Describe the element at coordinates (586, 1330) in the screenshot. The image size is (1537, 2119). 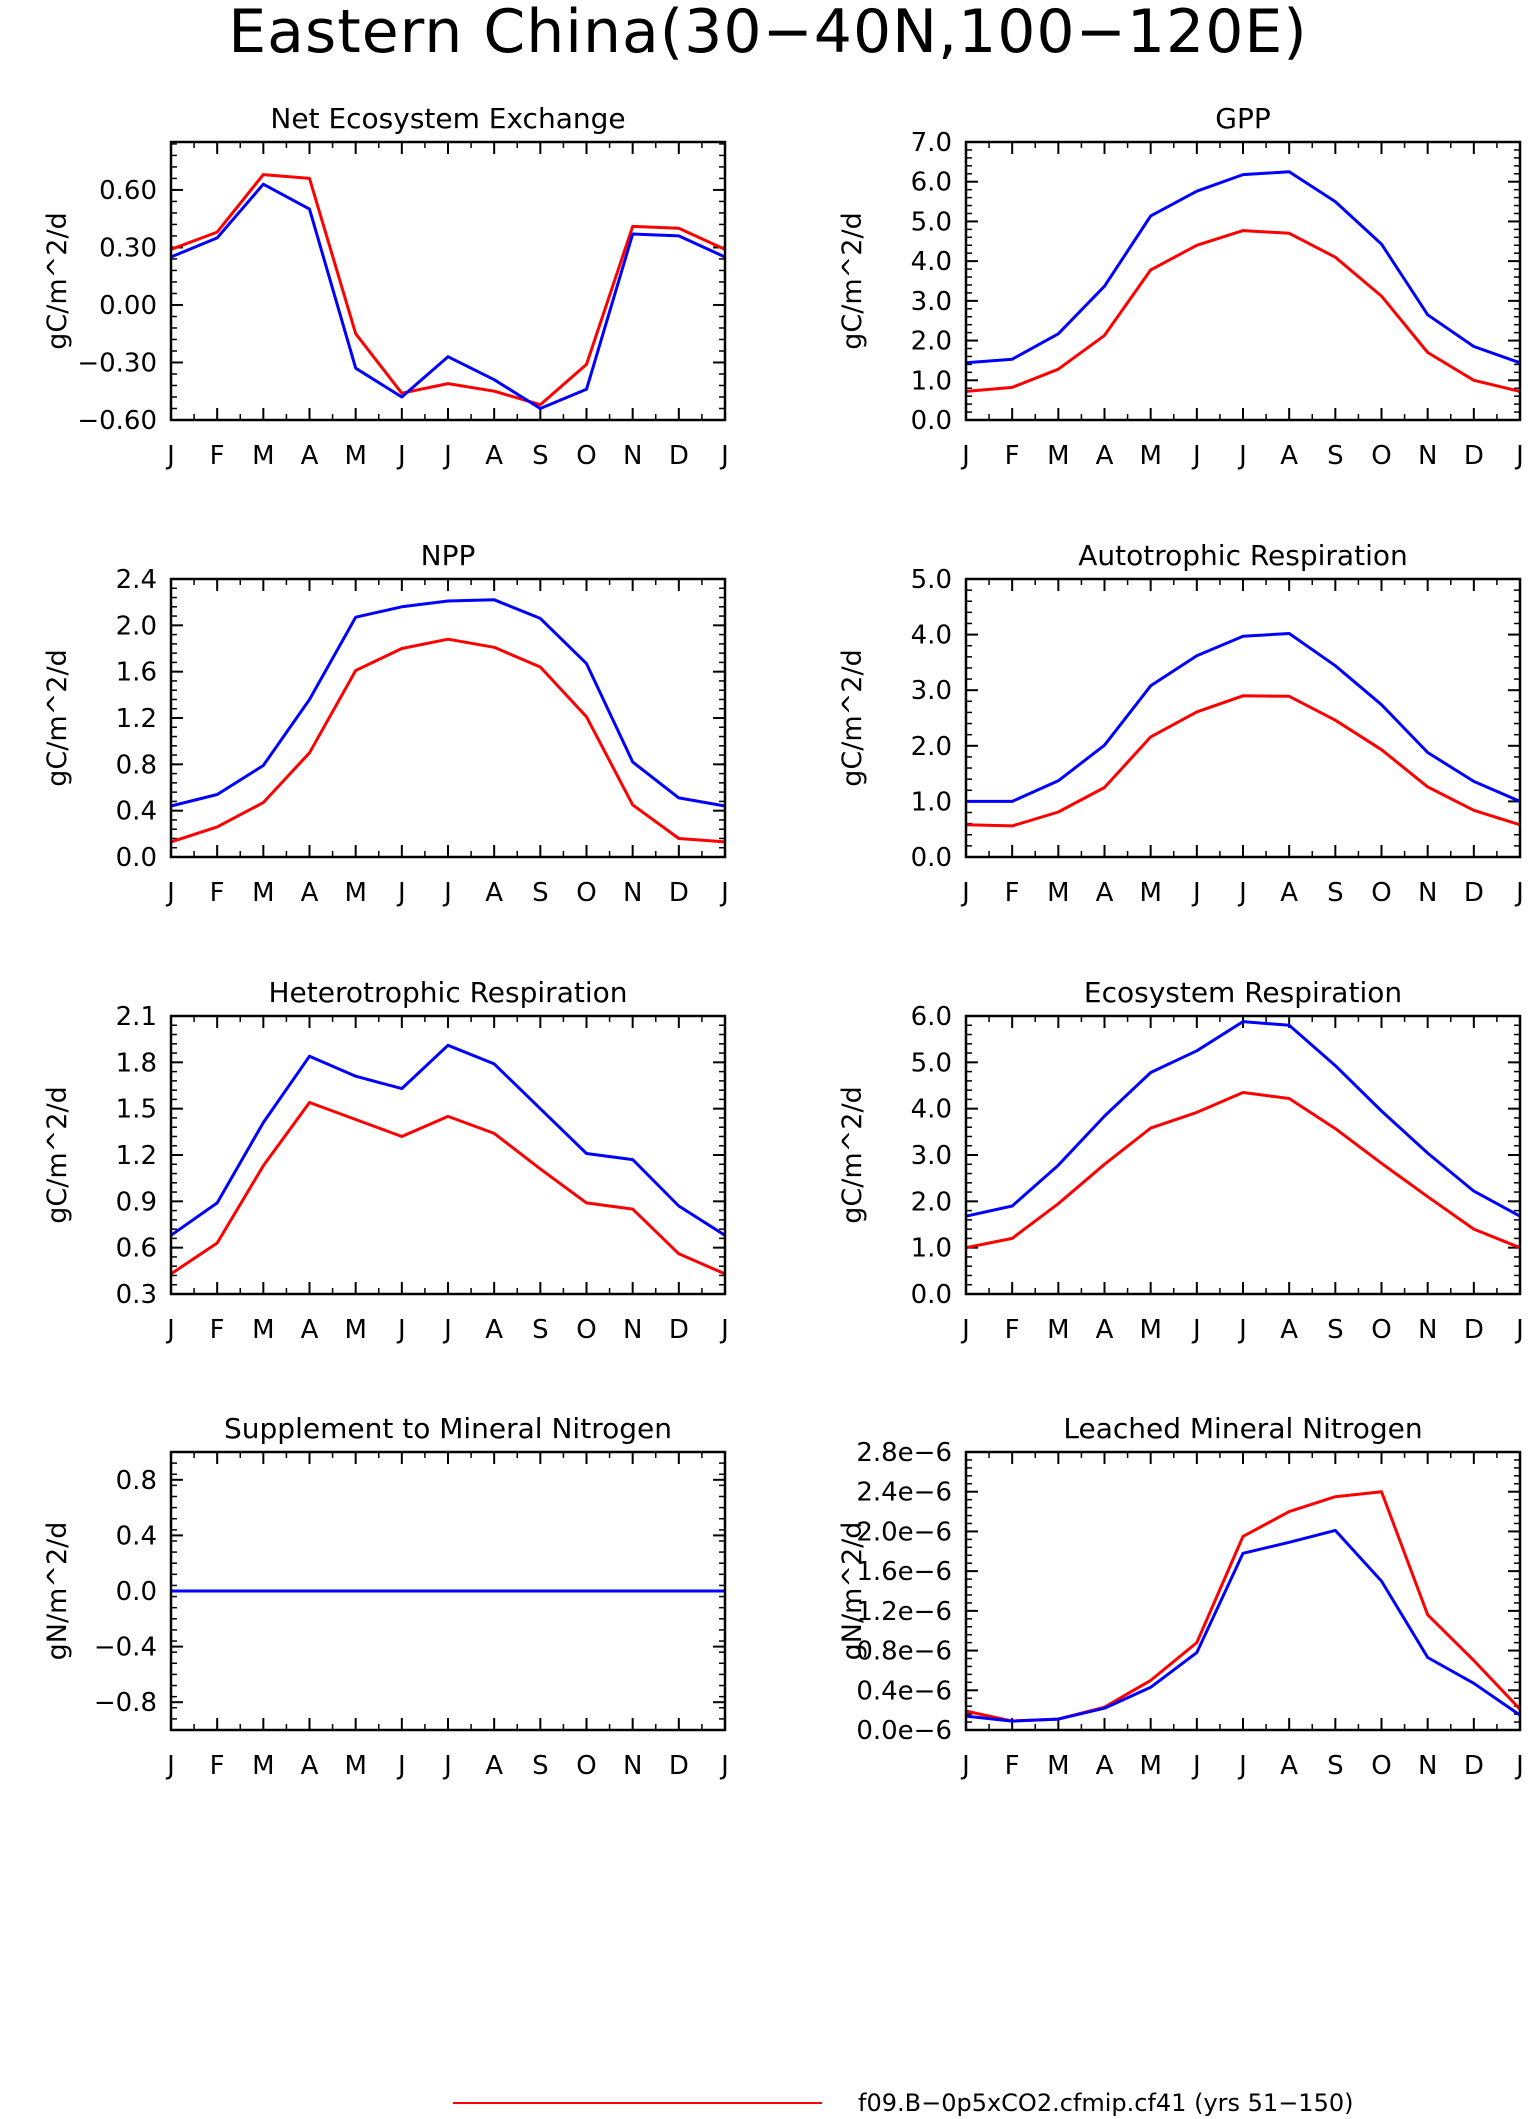
I see `x-tick-label: O` at that location.